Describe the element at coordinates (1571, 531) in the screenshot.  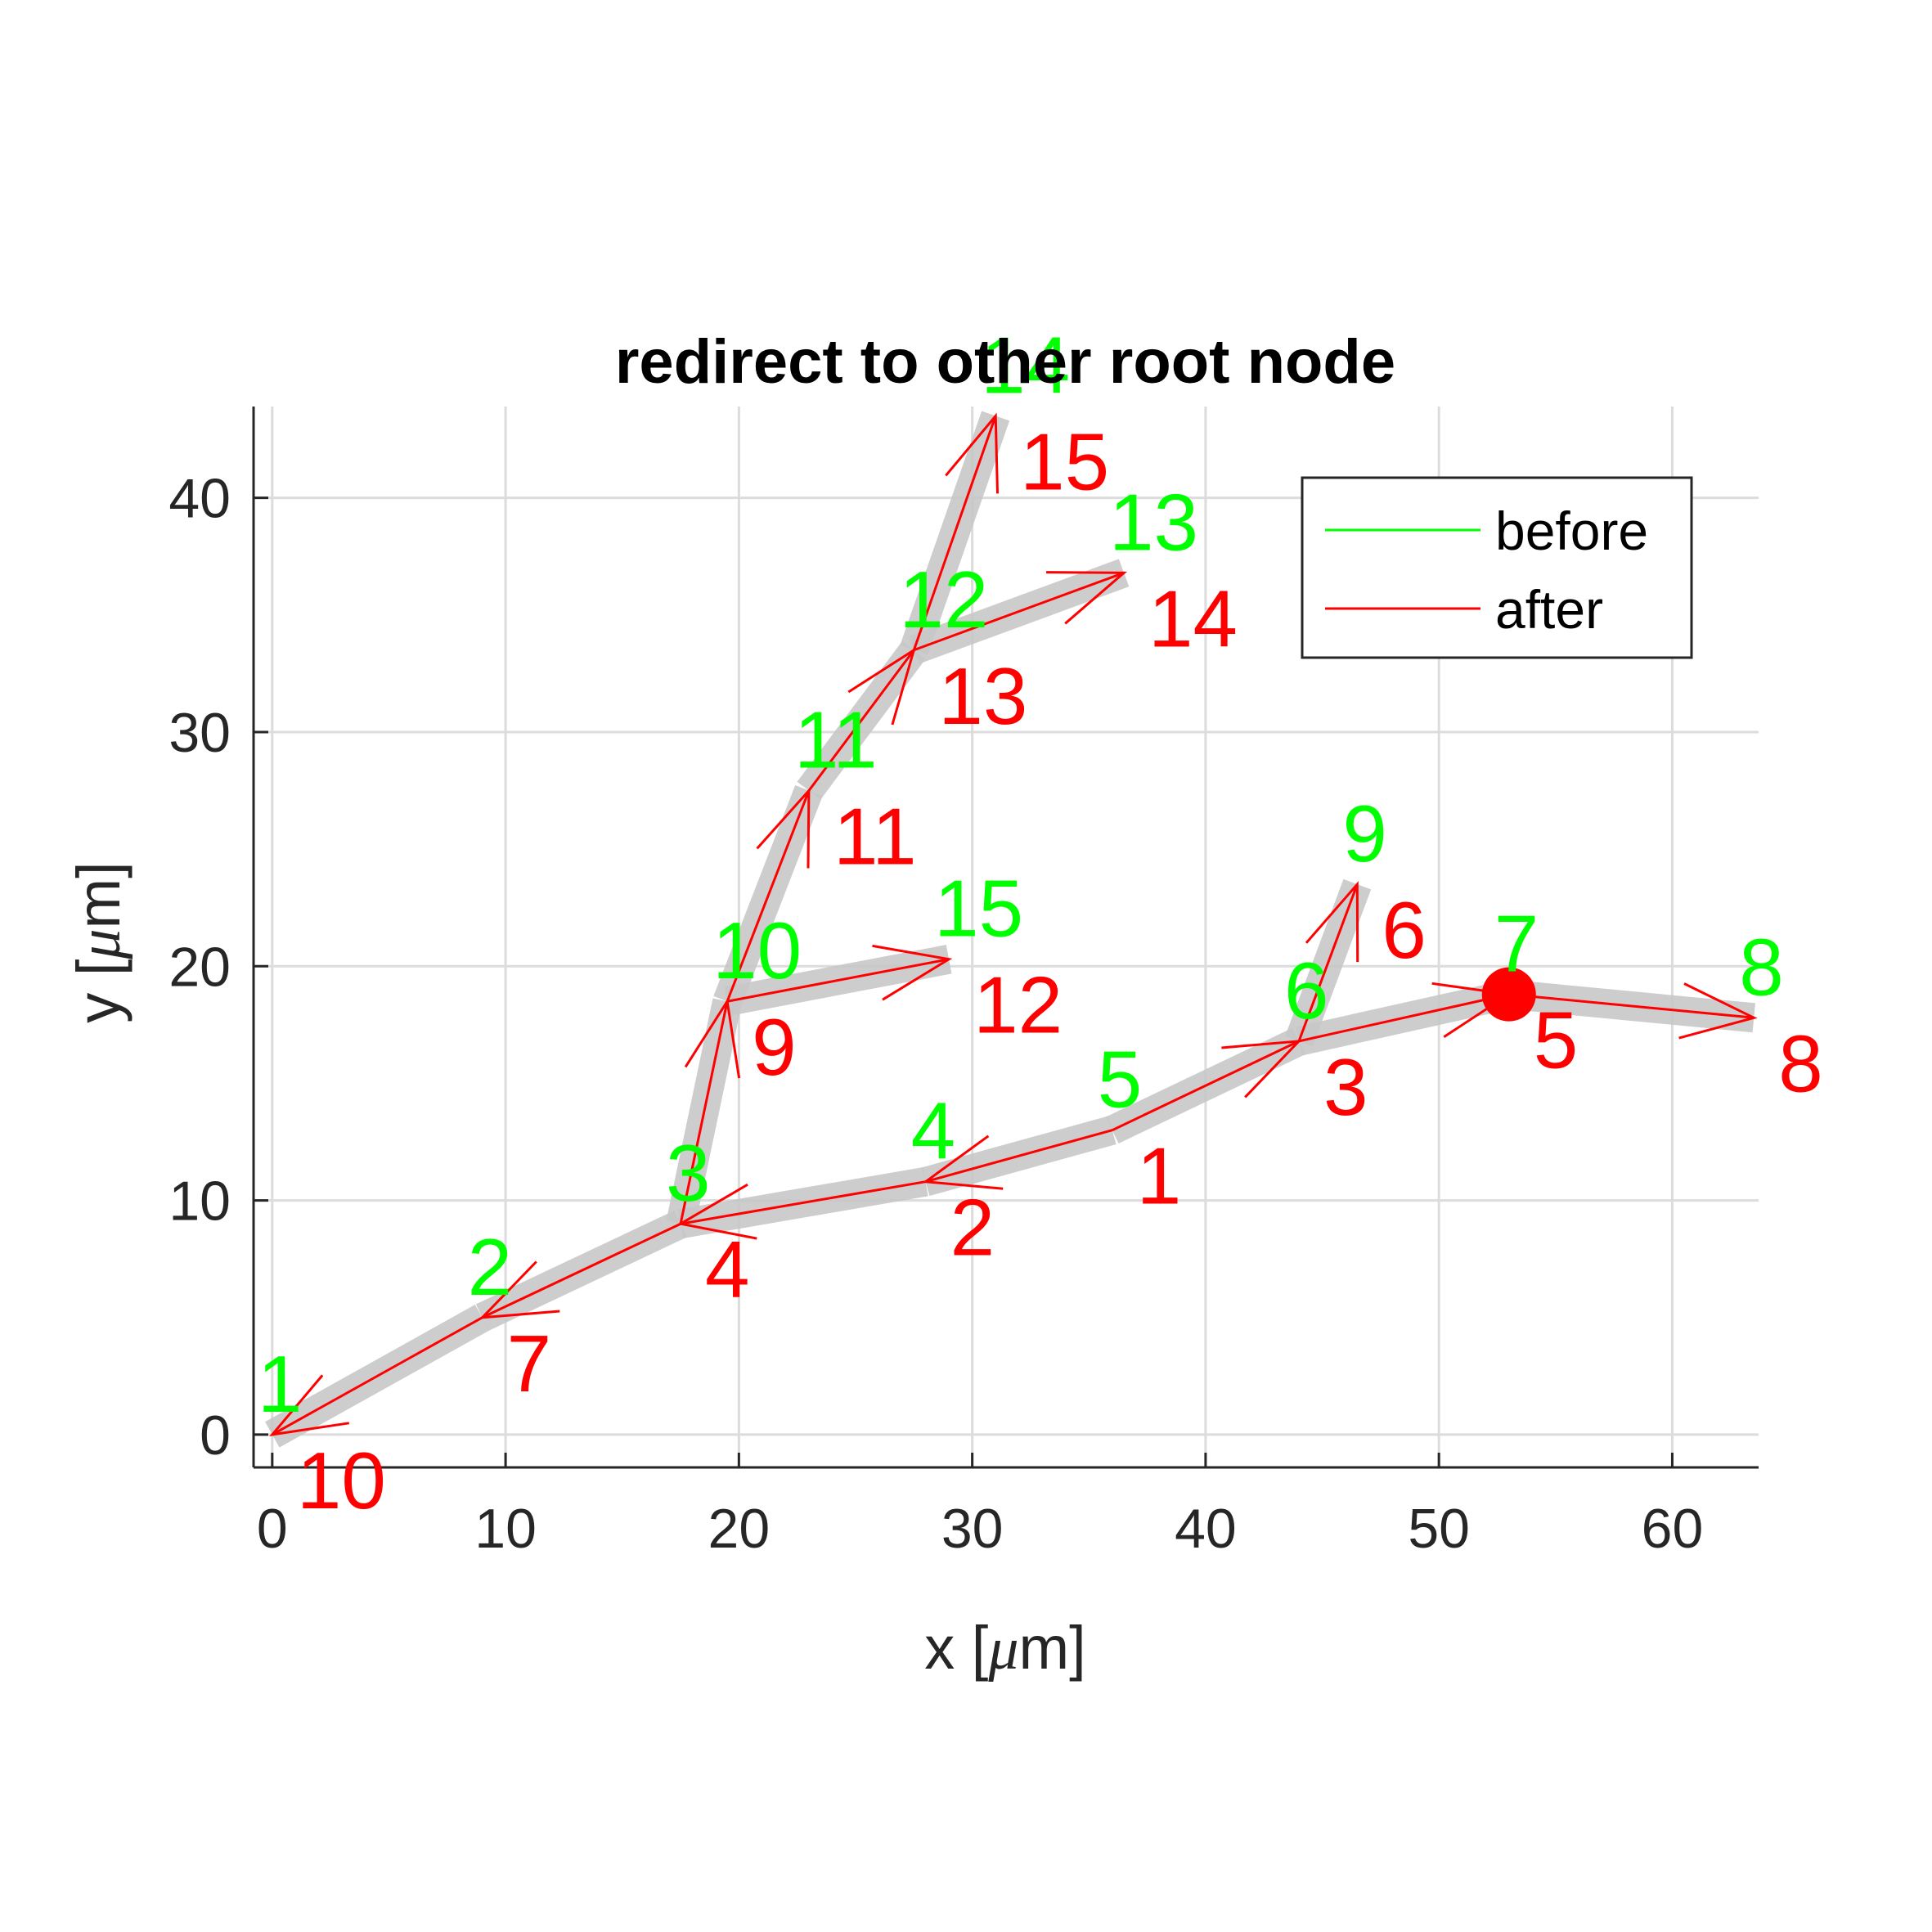
I see `legend-label-before: before` at that location.